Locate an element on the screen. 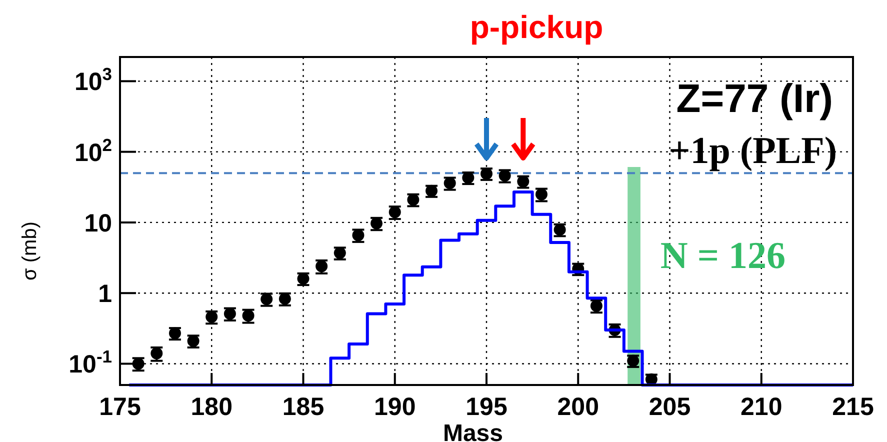  y-tick-label: 10 is located at coordinates (98, 223).